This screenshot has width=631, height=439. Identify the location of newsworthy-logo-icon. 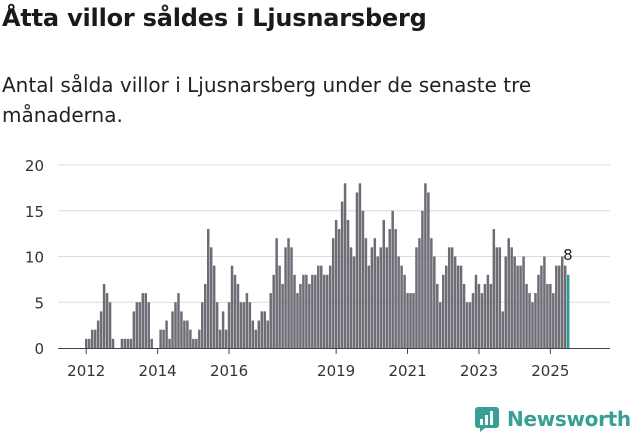
(487, 419).